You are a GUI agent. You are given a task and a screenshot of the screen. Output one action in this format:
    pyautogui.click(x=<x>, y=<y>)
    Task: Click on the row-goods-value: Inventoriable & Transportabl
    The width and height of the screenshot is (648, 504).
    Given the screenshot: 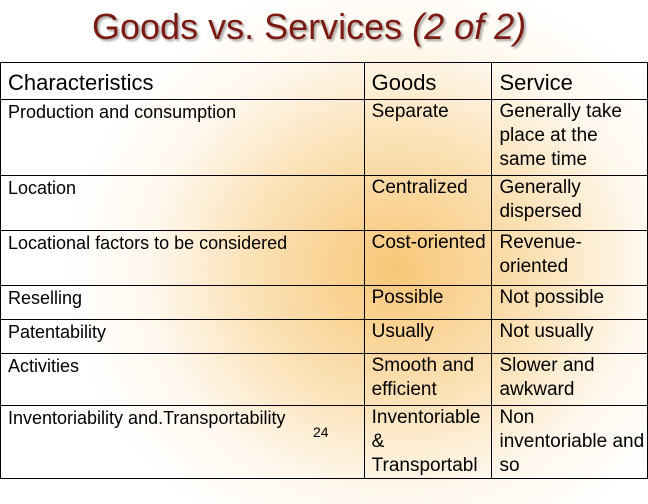 What is the action you would take?
    pyautogui.click(x=428, y=442)
    